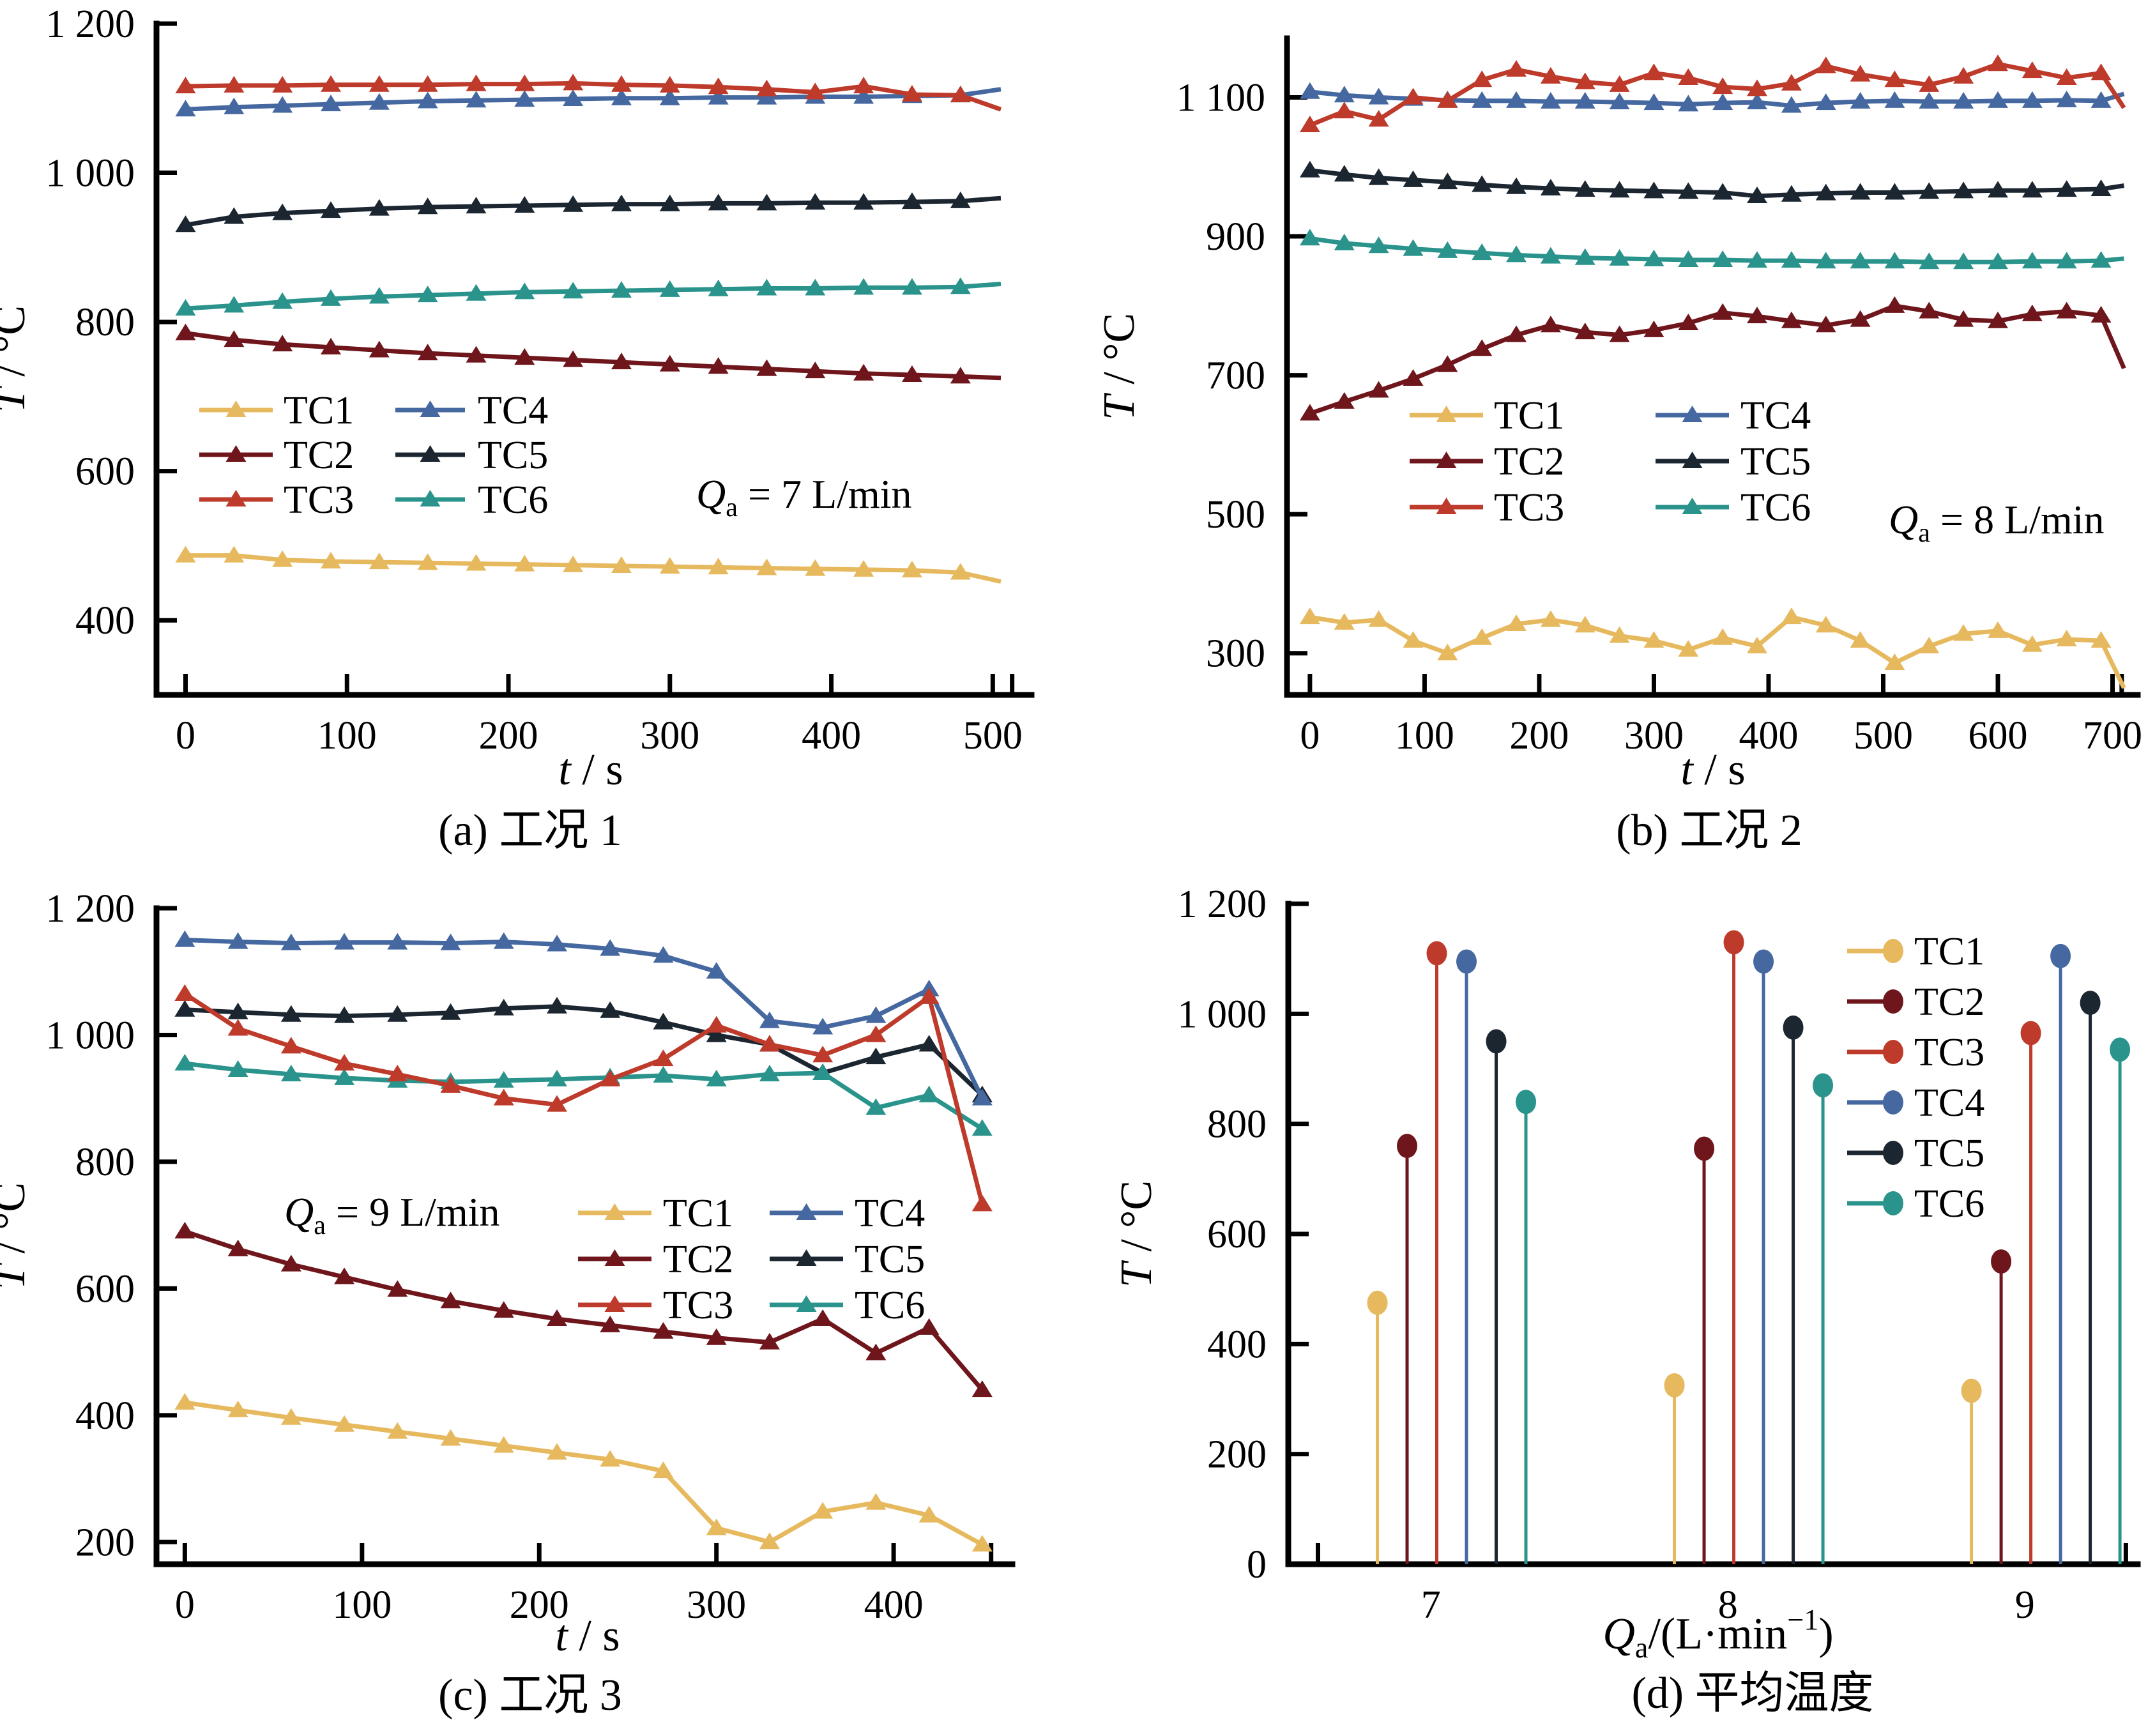 This screenshot has height=1736, width=2155. I want to click on x-tick-label: 600, so click(1997, 736).